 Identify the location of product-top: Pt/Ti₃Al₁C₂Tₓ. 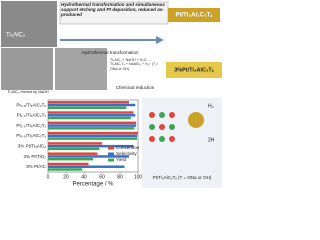
(194, 16).